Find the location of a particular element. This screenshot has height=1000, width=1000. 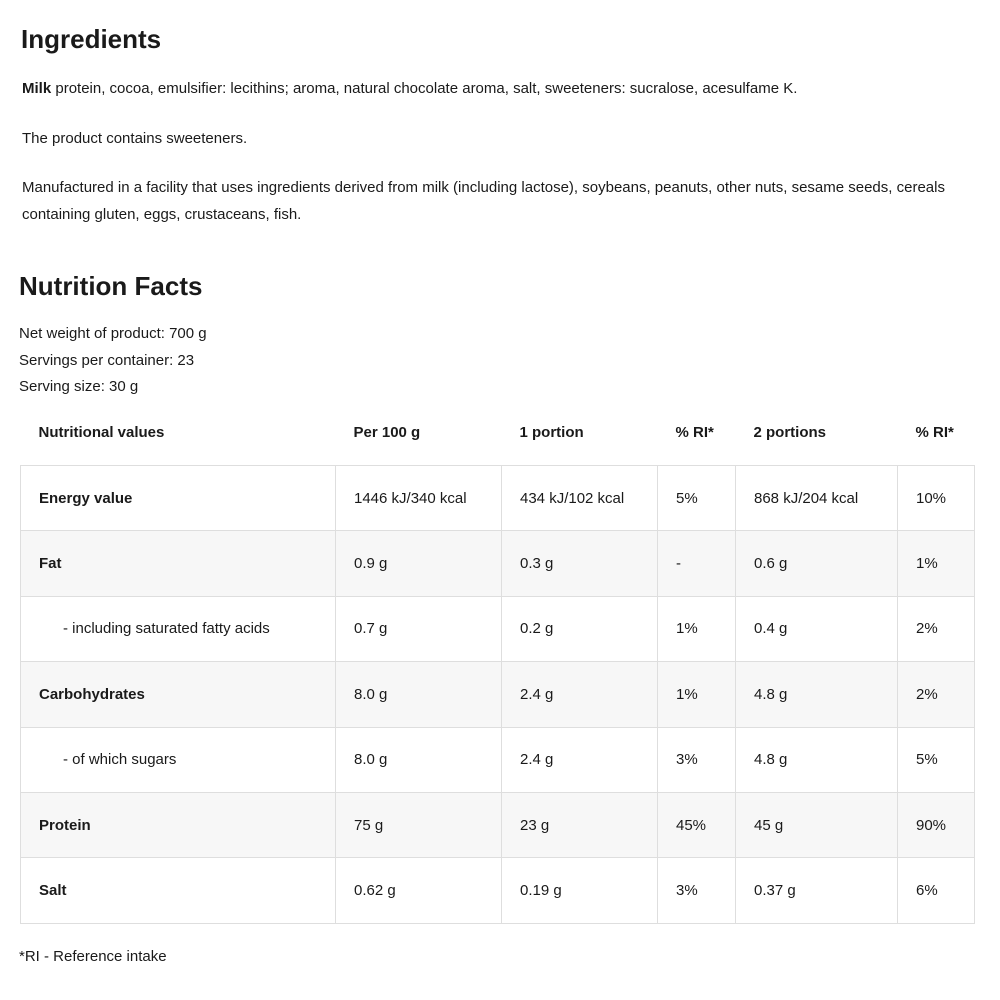

column-header: 2 portions is located at coordinates (790, 432).